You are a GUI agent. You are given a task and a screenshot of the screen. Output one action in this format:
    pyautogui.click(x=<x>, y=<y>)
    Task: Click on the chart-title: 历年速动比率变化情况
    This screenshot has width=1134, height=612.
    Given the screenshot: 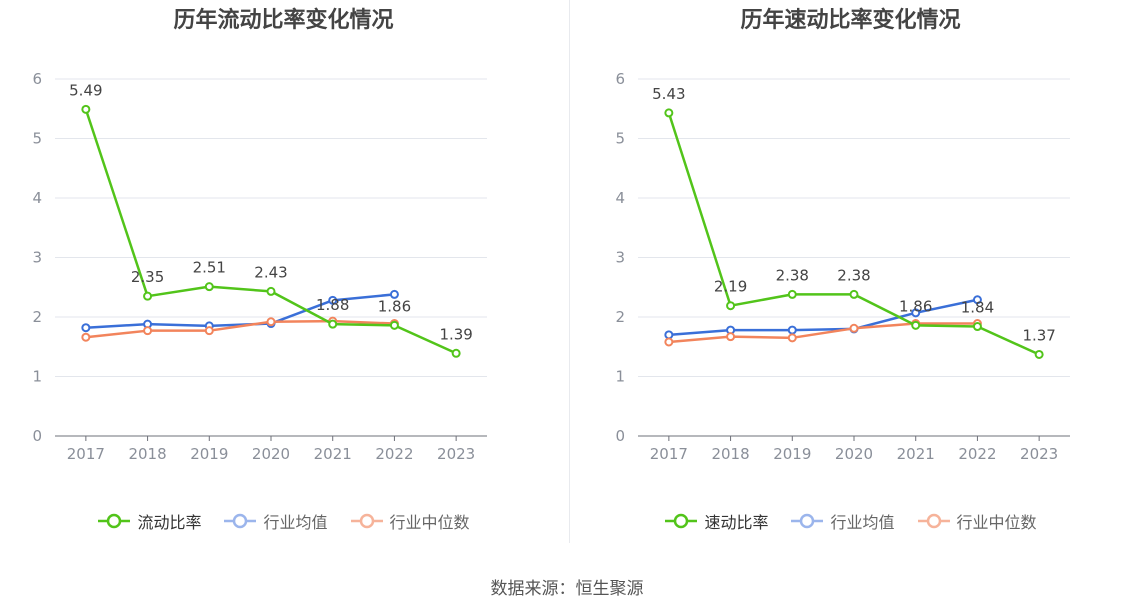 What is the action you would take?
    pyautogui.click(x=850, y=20)
    